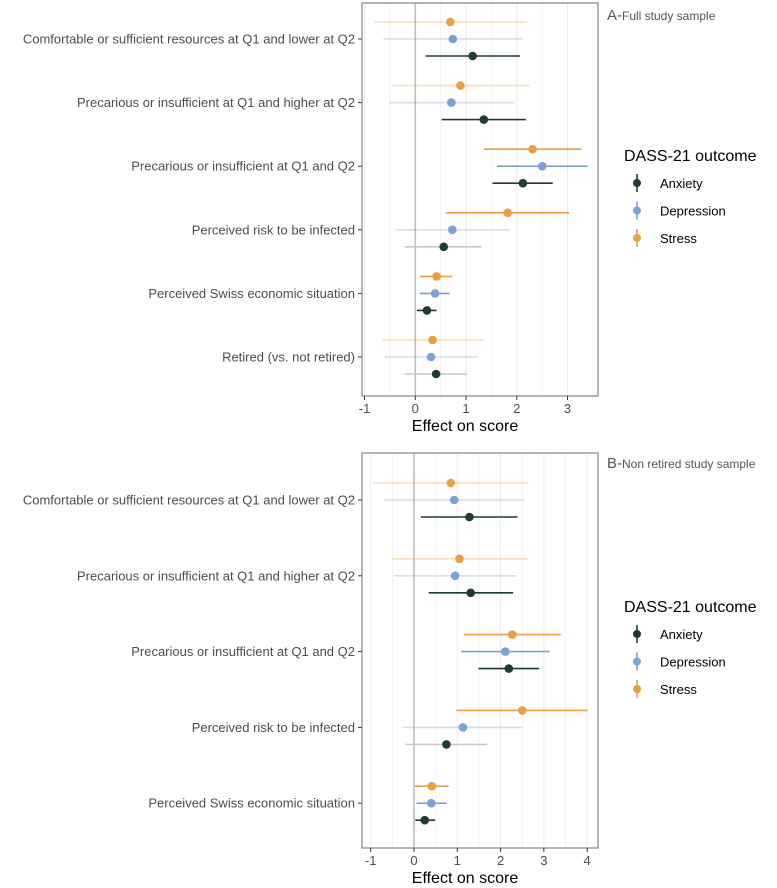 The width and height of the screenshot is (777, 888). Describe the element at coordinates (614, 463) in the screenshot. I see `panel-letter: B-` at that location.